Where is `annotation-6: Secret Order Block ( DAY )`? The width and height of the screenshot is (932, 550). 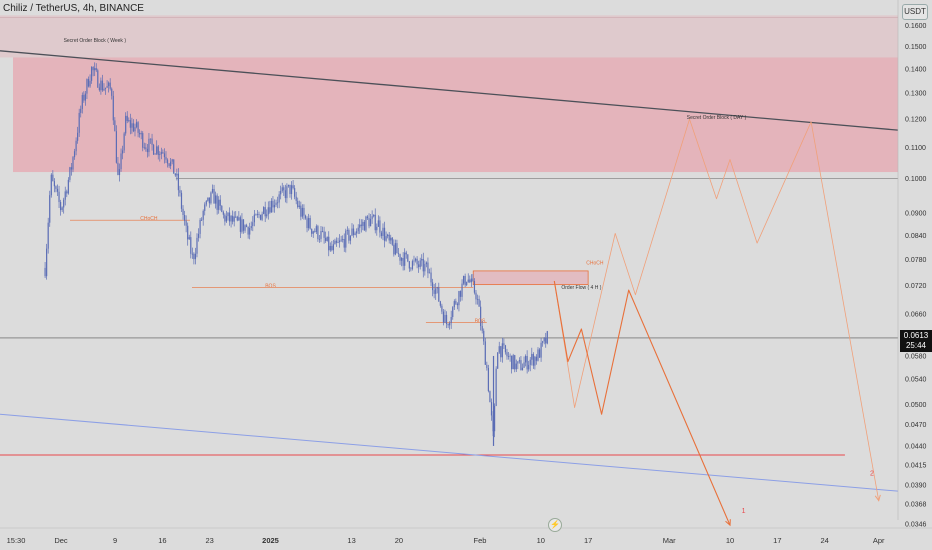
annotation-6: Secret Order Block ( DAY ) is located at coordinates (717, 118).